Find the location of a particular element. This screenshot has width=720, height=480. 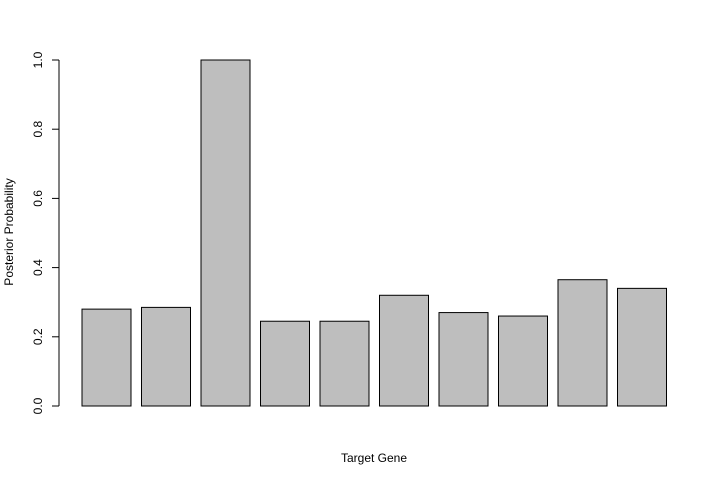

y-tick-label: 1.0 is located at coordinates (38, 59).